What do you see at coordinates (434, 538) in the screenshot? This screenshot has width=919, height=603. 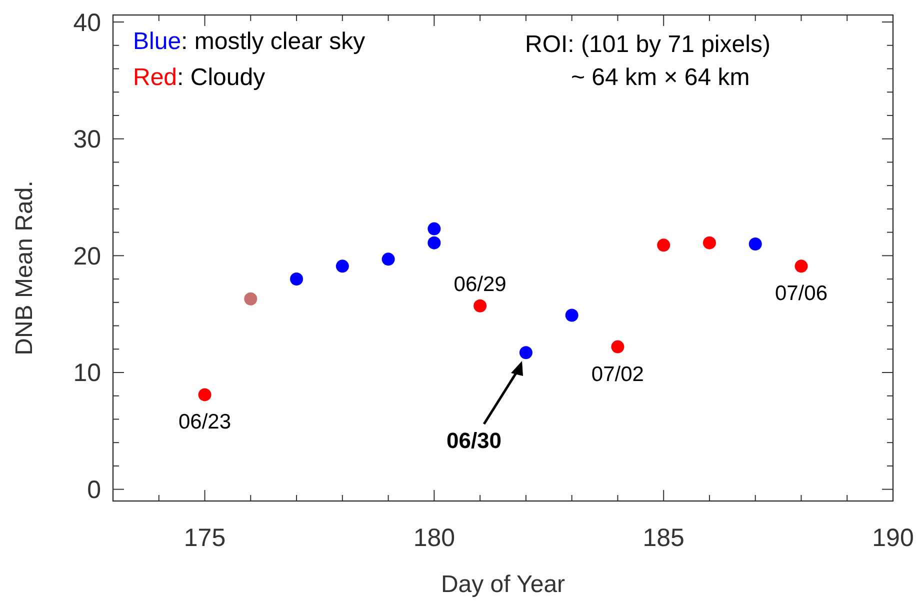 I see `x-tick-label: 180` at bounding box center [434, 538].